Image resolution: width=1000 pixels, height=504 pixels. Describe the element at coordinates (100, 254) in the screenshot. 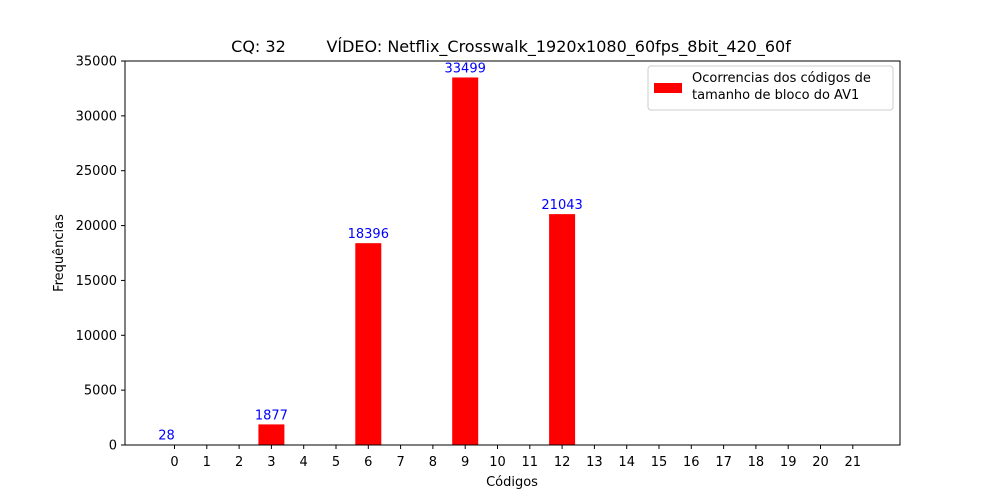

I see `y-axis-ticks: 0 5000 10000 15000 20000 25000 30000 35000` at that location.